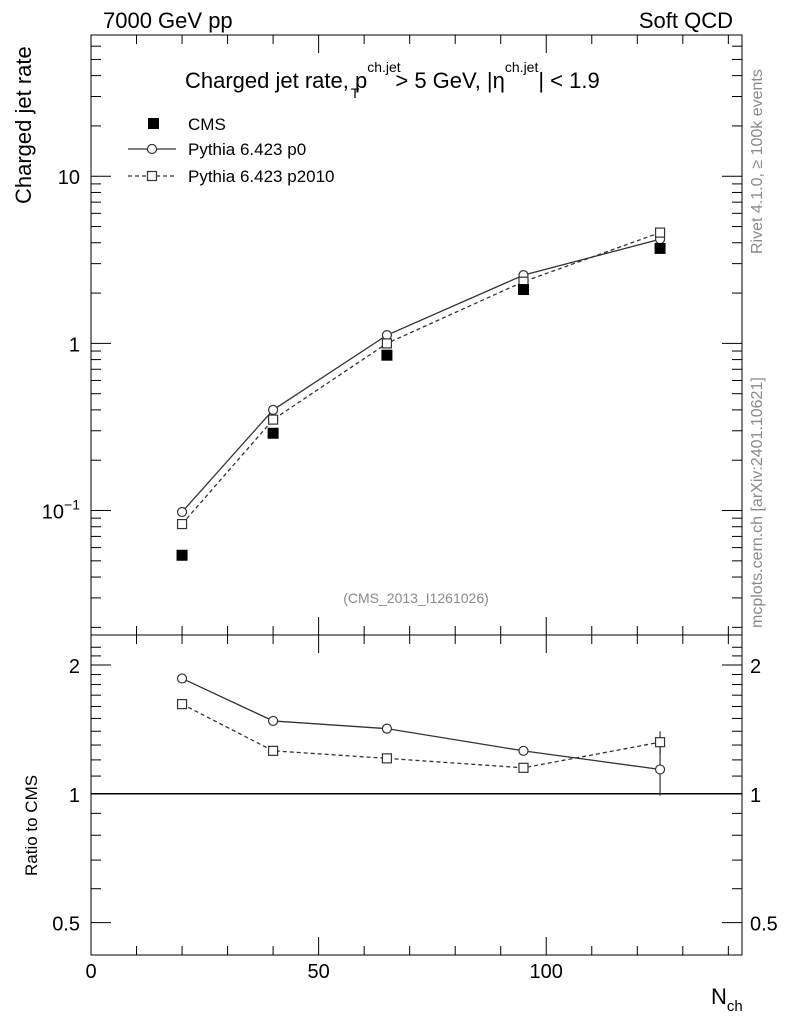 This screenshot has width=786, height=1024. What do you see at coordinates (247, 149) in the screenshot?
I see `legend-label-p0: Pythia 6.423 p0` at bounding box center [247, 149].